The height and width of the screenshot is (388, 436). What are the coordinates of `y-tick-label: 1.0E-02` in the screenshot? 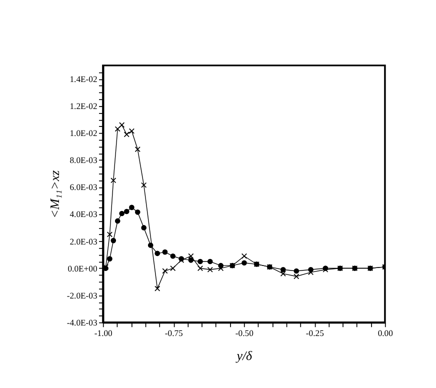 It's located at (84, 133).